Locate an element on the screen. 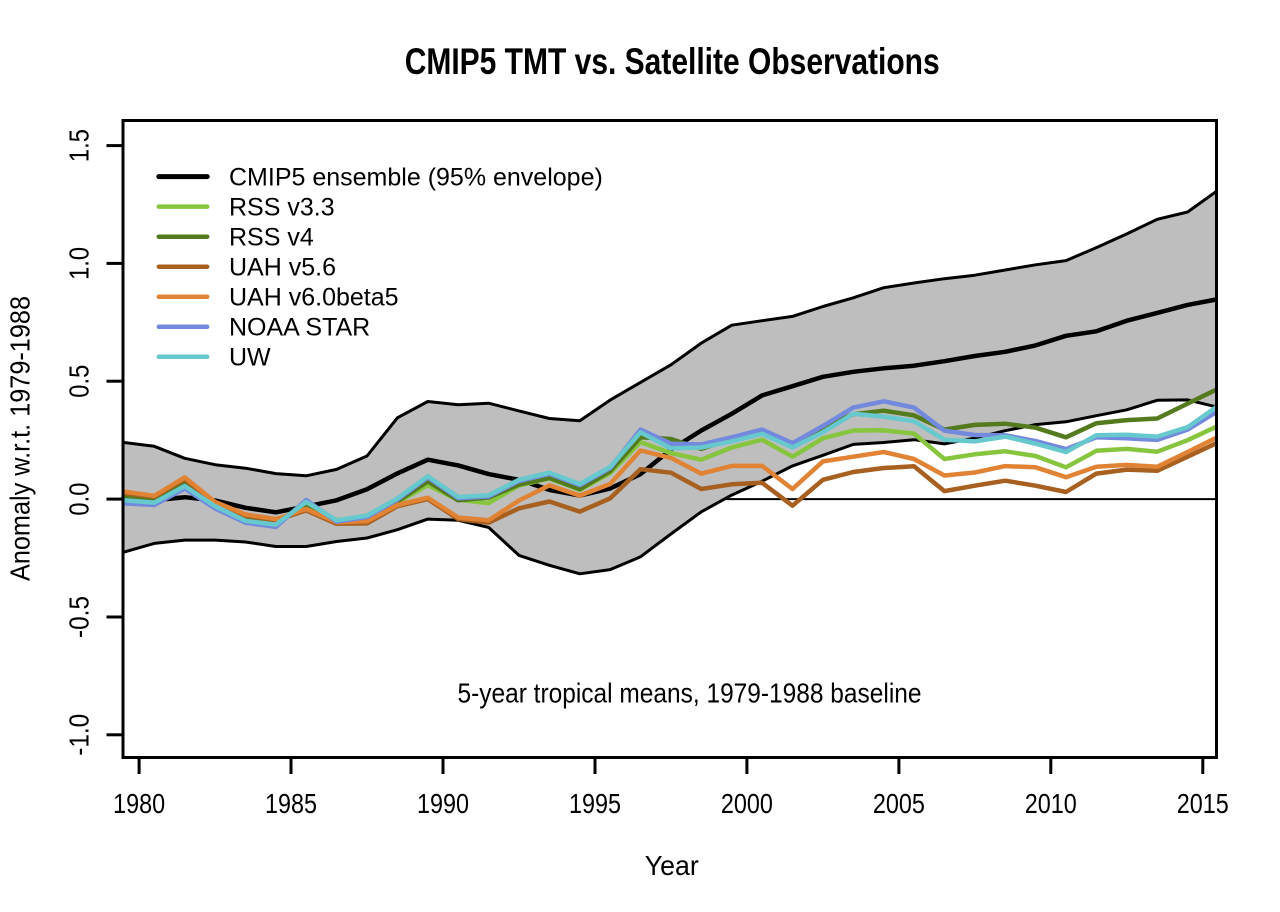 Image resolution: width=1280 pixels, height=912 pixels. svg-text: Anomaly w.r.t. 1979-1988 is located at coordinates (20, 438).